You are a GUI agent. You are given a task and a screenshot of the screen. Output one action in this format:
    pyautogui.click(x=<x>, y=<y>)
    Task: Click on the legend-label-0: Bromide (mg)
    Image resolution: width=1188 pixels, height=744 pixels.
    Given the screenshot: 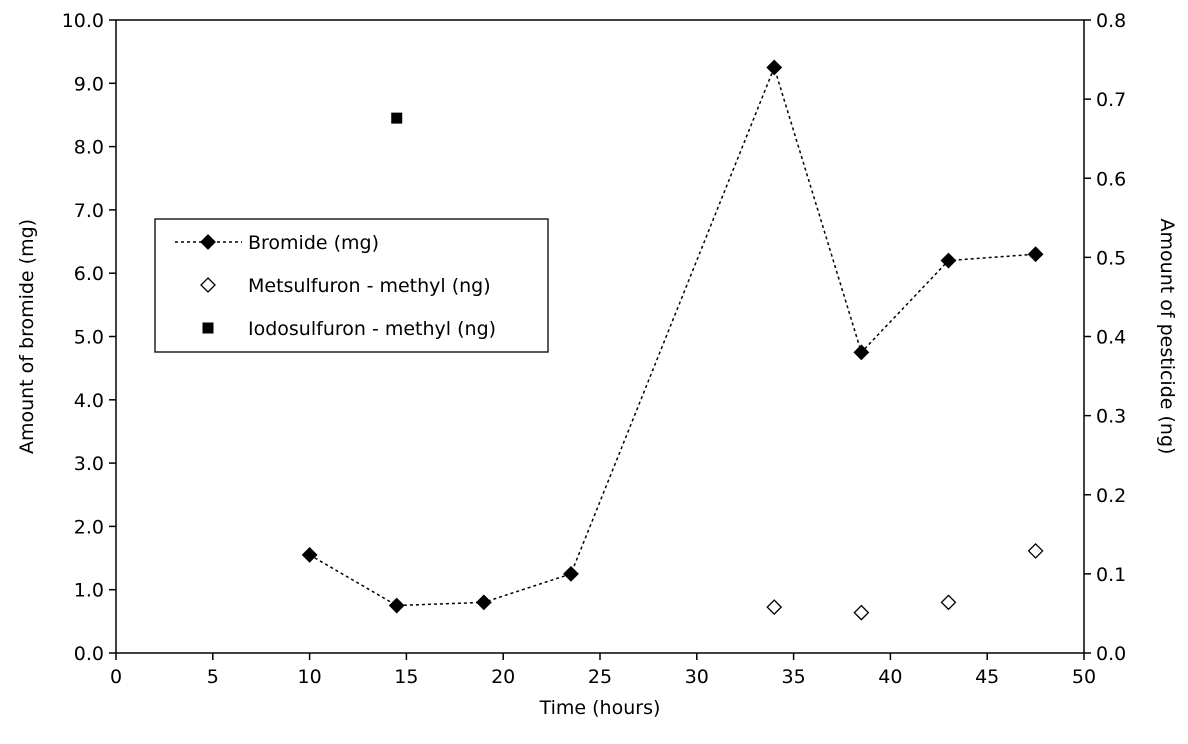 What is the action you would take?
    pyautogui.click(x=313, y=243)
    